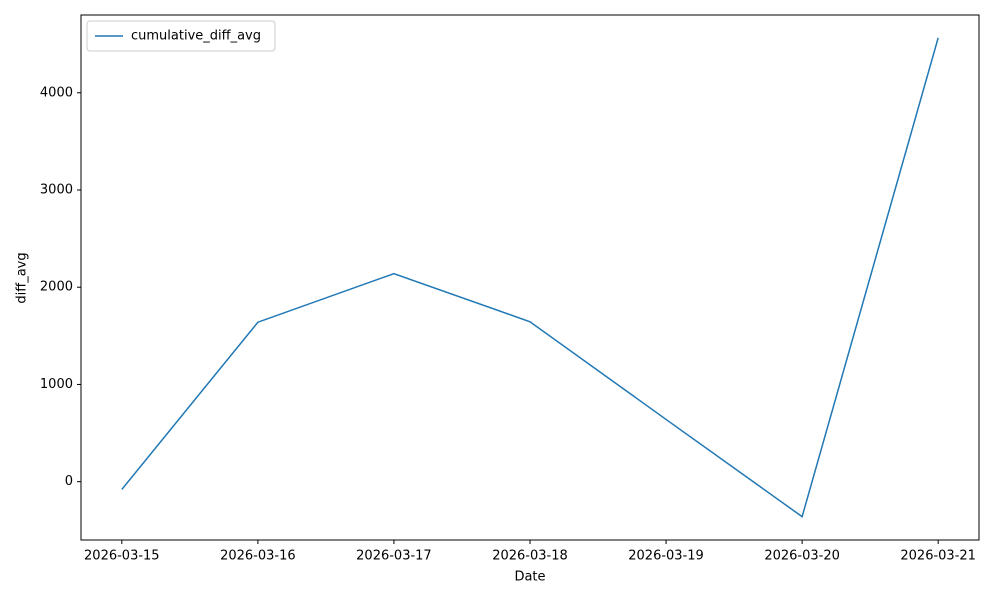 Image resolution: width=1000 pixels, height=600 pixels. I want to click on x-tick-label: 2026-03-20, so click(802, 556).